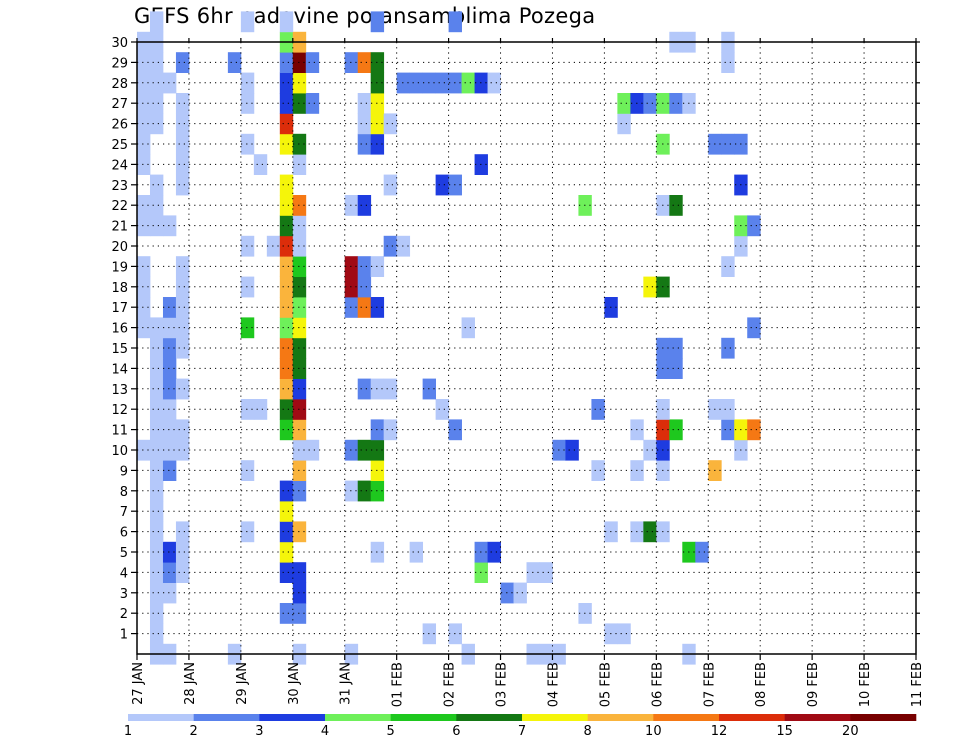 Image resolution: width=960 pixels, height=742 pixels. What do you see at coordinates (119, 329) in the screenshot?
I see `y-tick-label: 16` at bounding box center [119, 329].